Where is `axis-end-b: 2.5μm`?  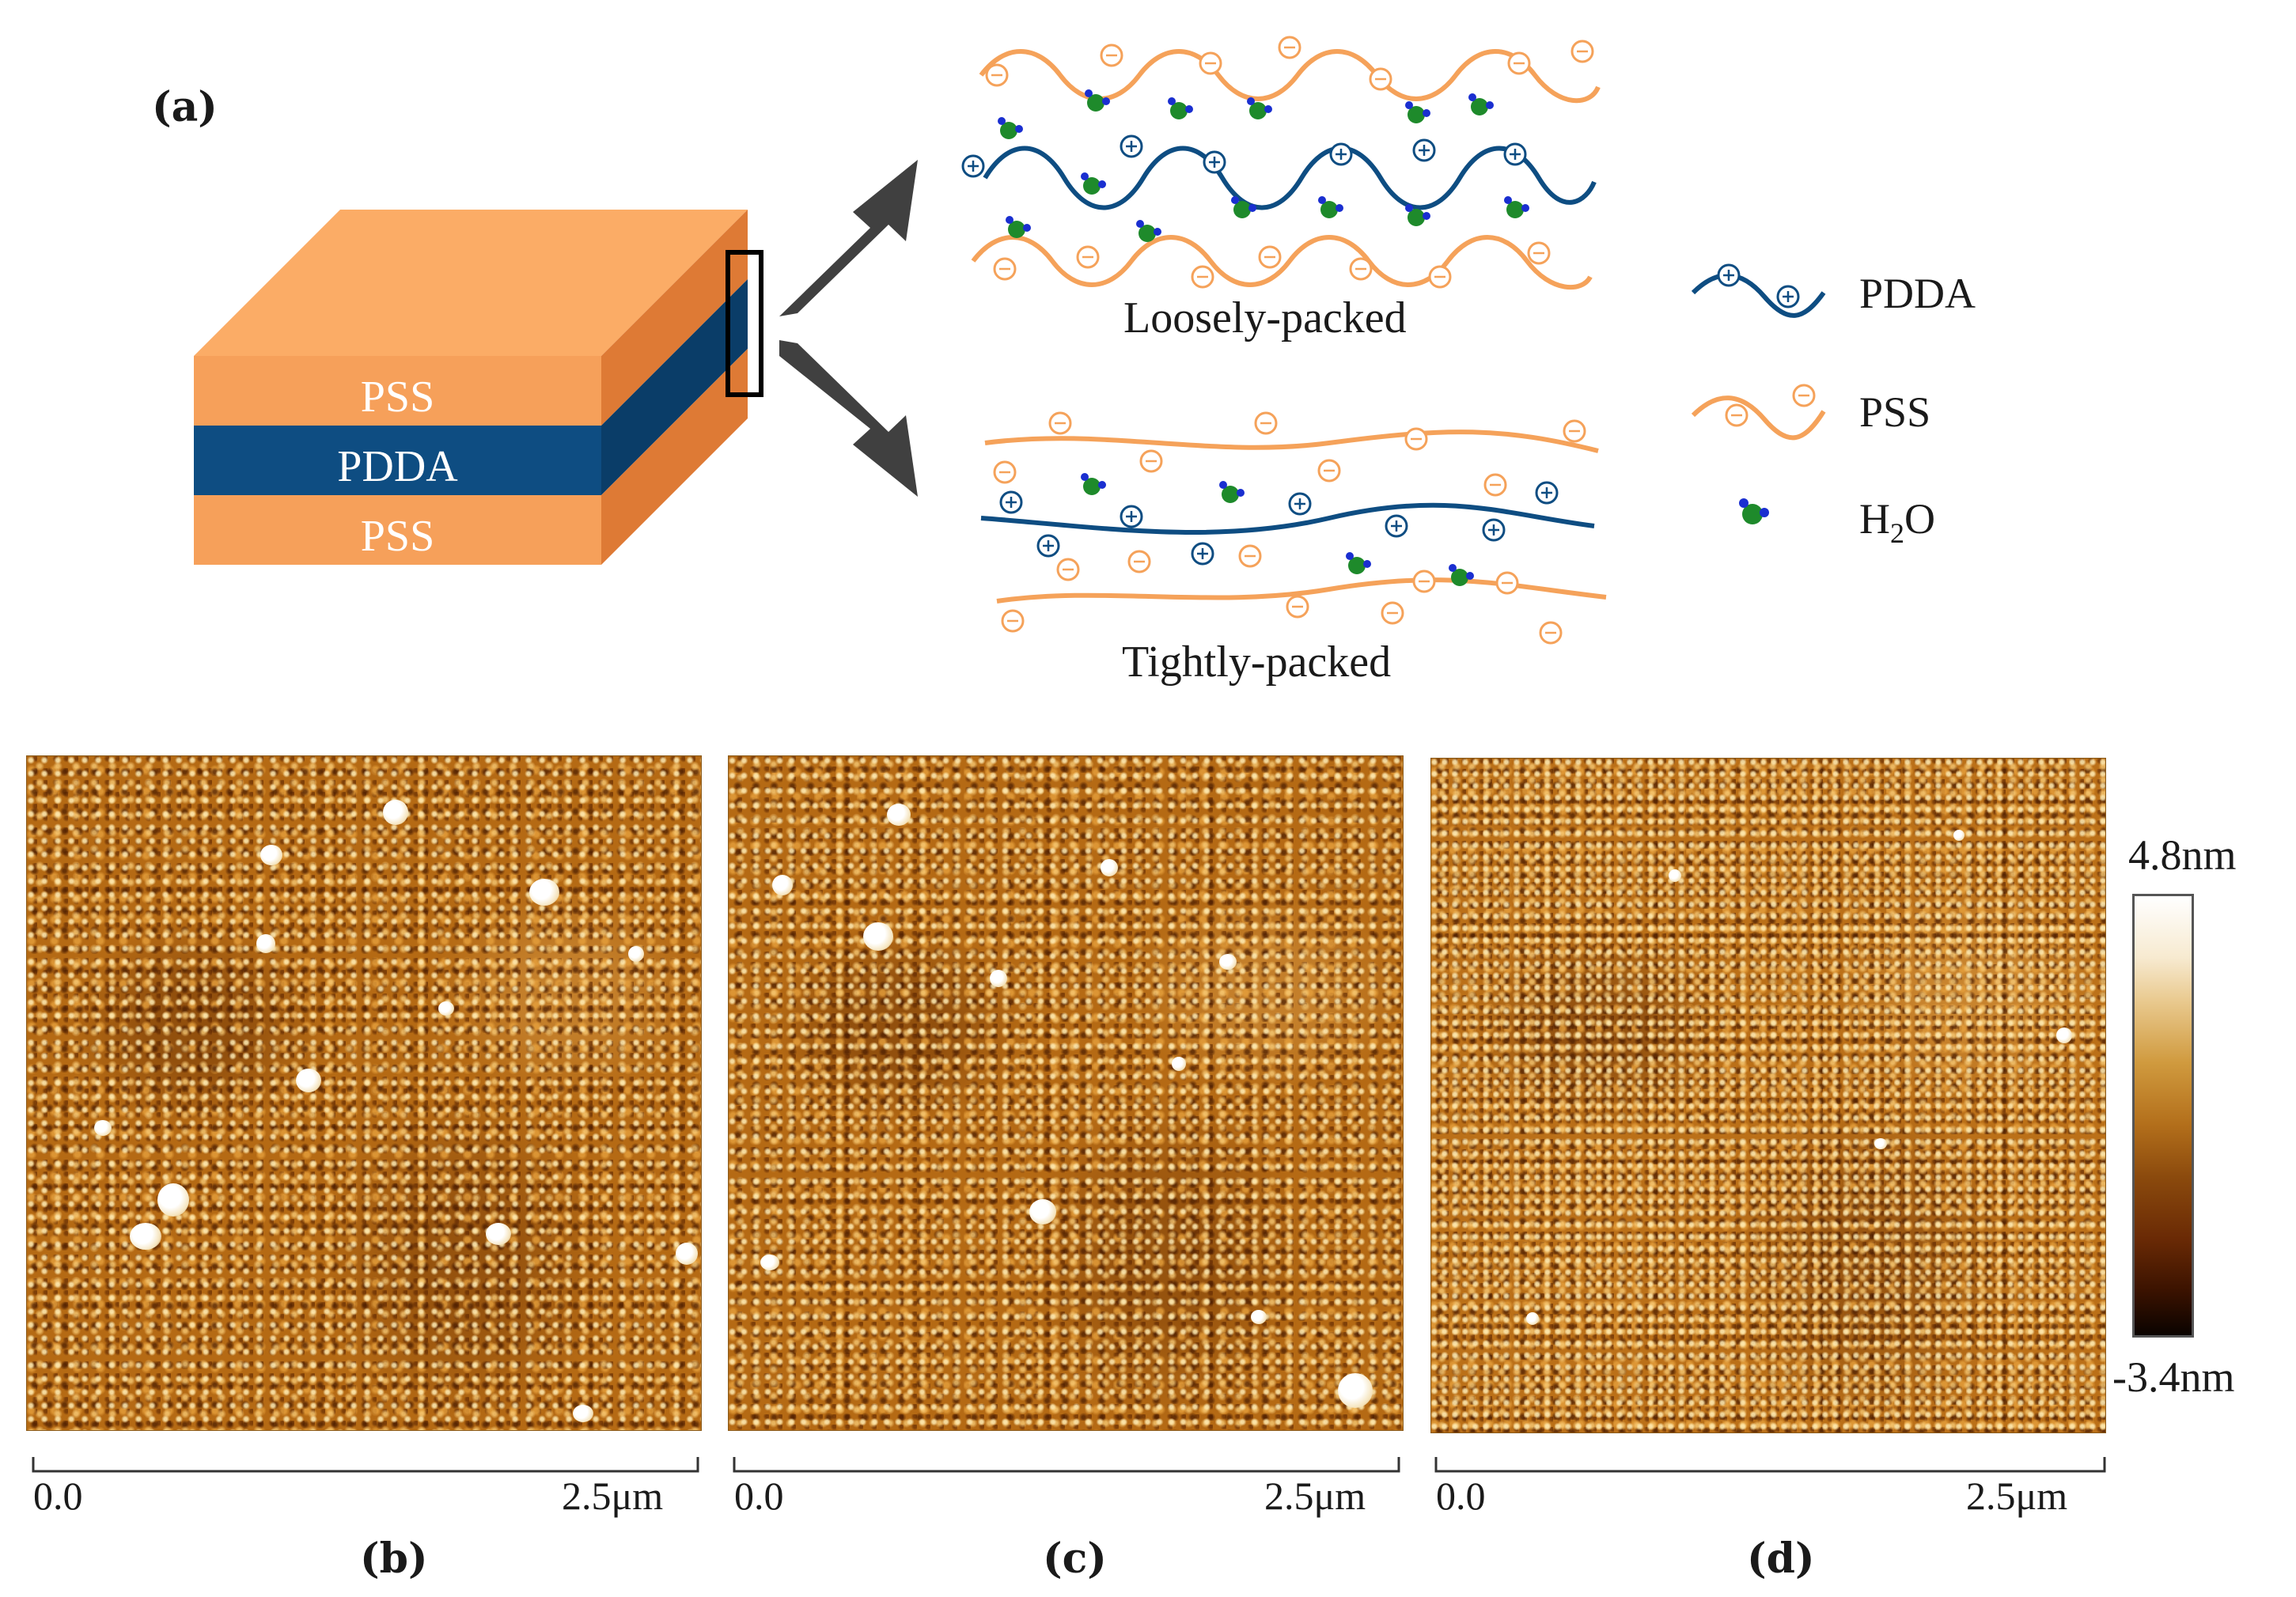 axis-end-b: 2.5μm is located at coordinates (613, 1496).